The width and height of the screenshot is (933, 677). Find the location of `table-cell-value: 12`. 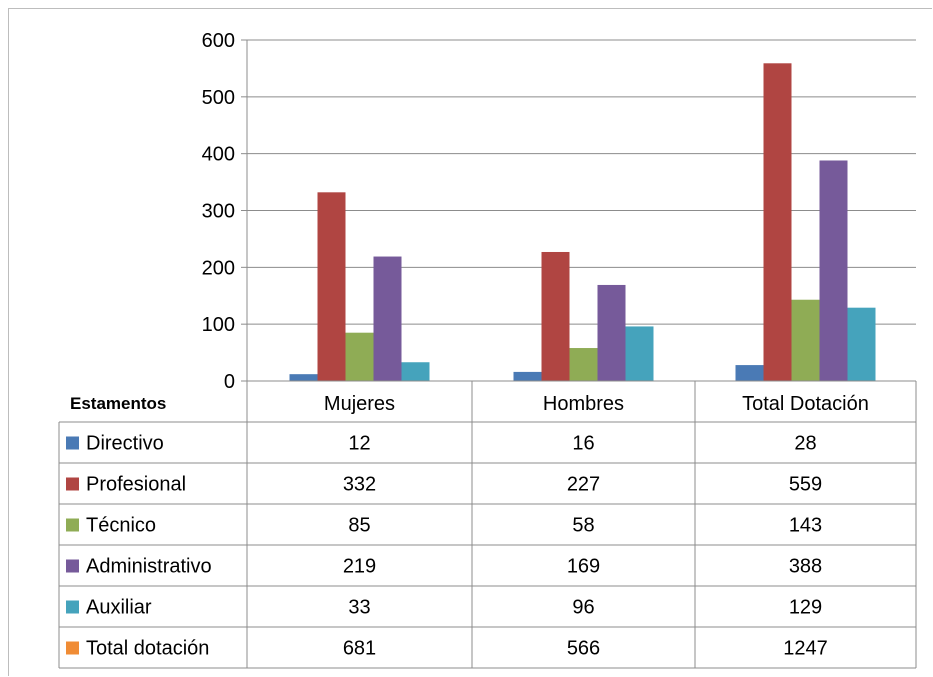

table-cell-value: 12 is located at coordinates (359, 444).